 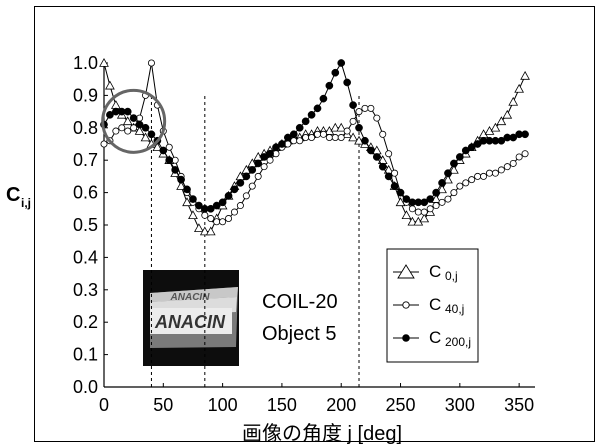 I want to click on y-tick-label: 0.0, so click(x=85, y=387).